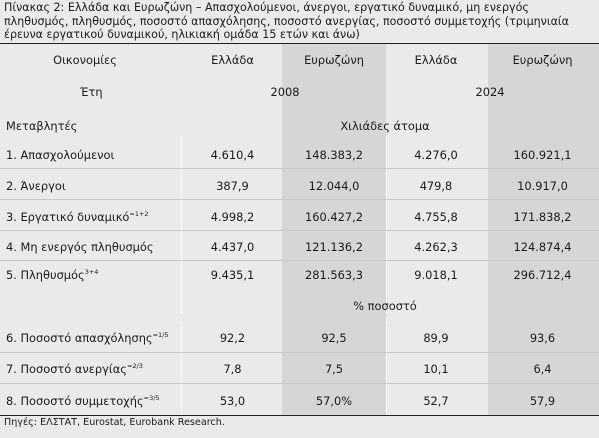 The image size is (599, 438). Describe the element at coordinates (42, 126) in the screenshot. I see `header-variables: Μεταβλητές` at that location.